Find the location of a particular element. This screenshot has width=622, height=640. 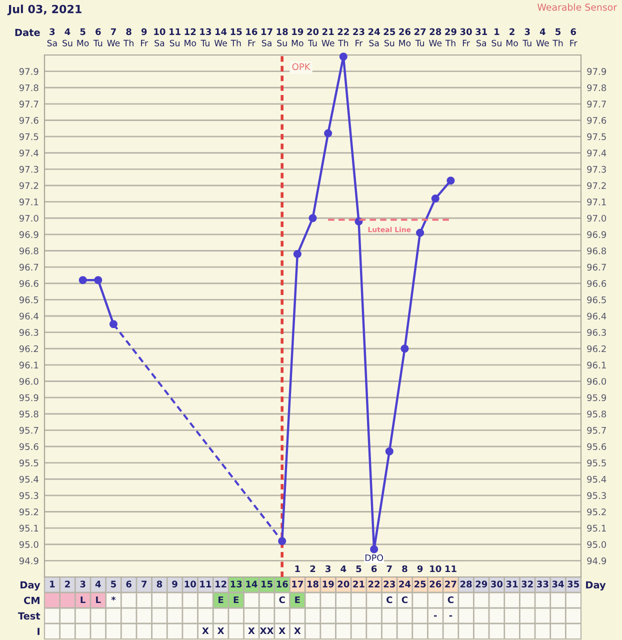

x-tick-label: 23 is located at coordinates (389, 584).